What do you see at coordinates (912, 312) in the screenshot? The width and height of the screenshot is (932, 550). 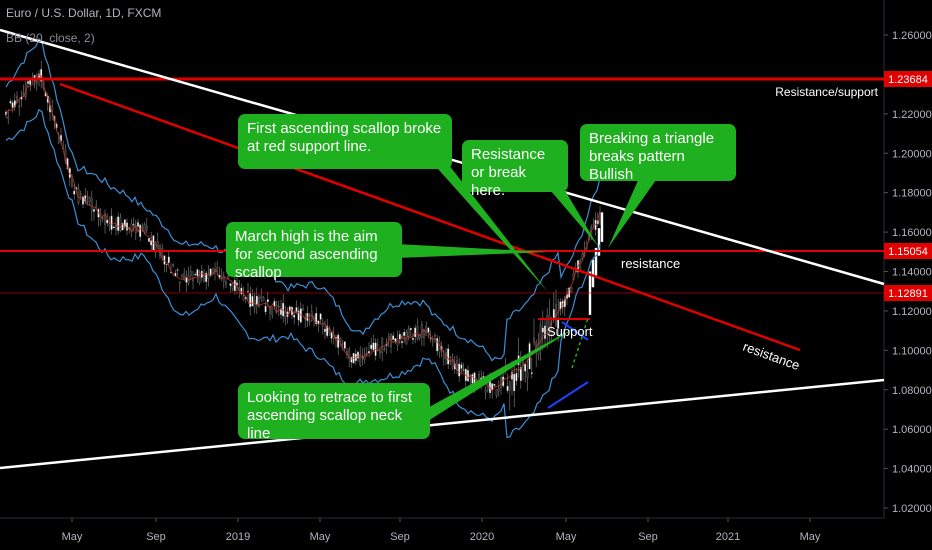 I see `price-tick-label: 1.12000` at bounding box center [912, 312].